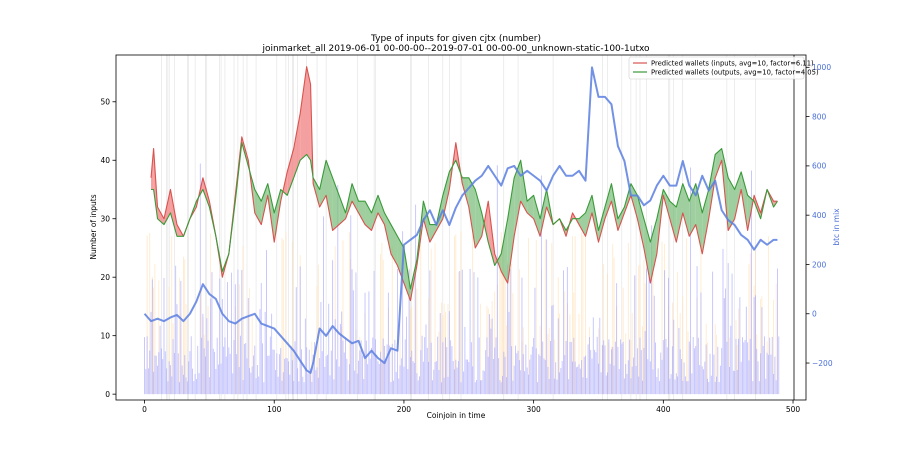  Describe the element at coordinates (819, 166) in the screenshot. I see `right-y-tick-label: 600` at that location.